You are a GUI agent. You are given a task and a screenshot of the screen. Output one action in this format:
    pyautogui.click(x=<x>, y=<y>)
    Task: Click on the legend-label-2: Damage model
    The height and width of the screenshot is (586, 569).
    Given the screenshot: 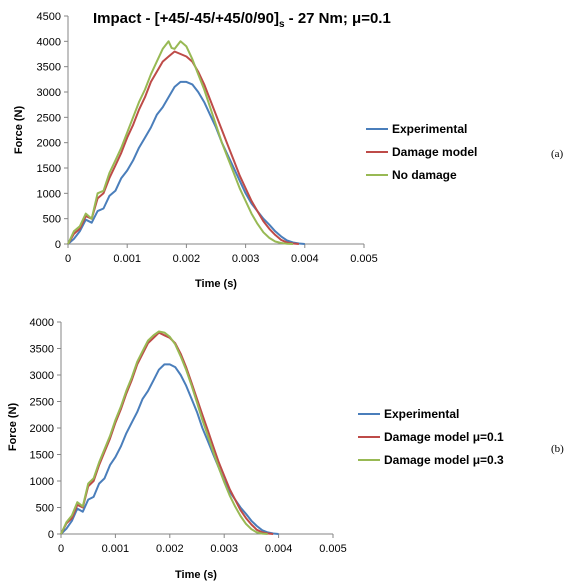 What is the action you would take?
    pyautogui.click(x=434, y=152)
    